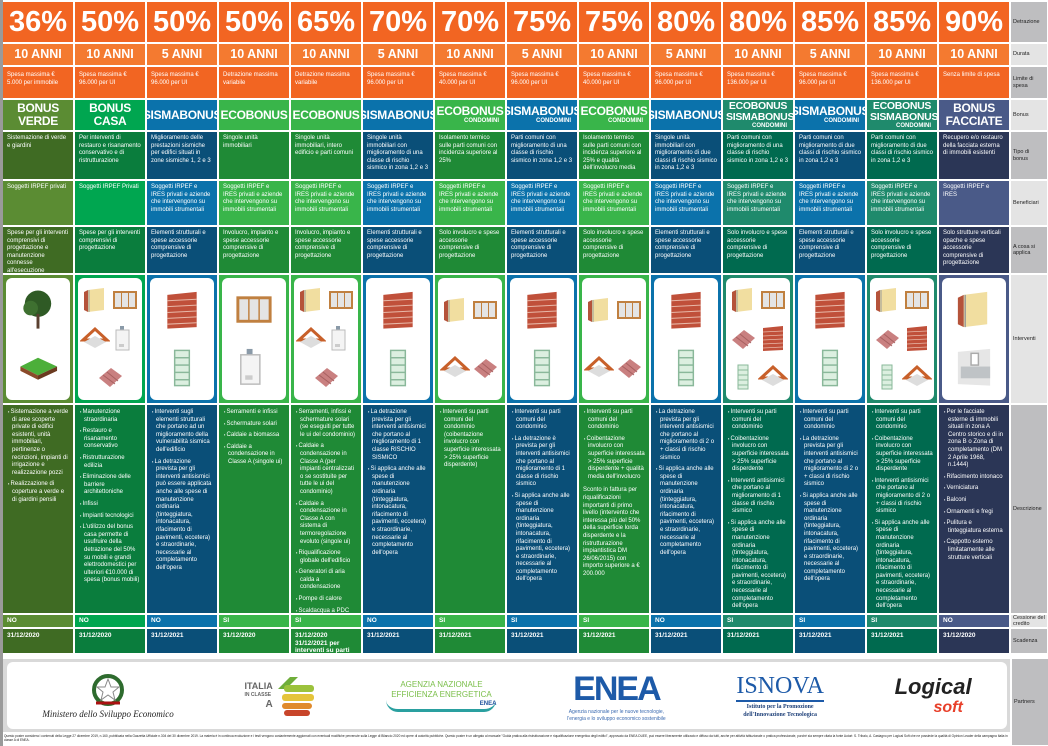 Image resolution: width=1048 pixels, height=746 pixels. I want to click on cell-benef: Soggetti IRPEF Privati, so click(110, 203).